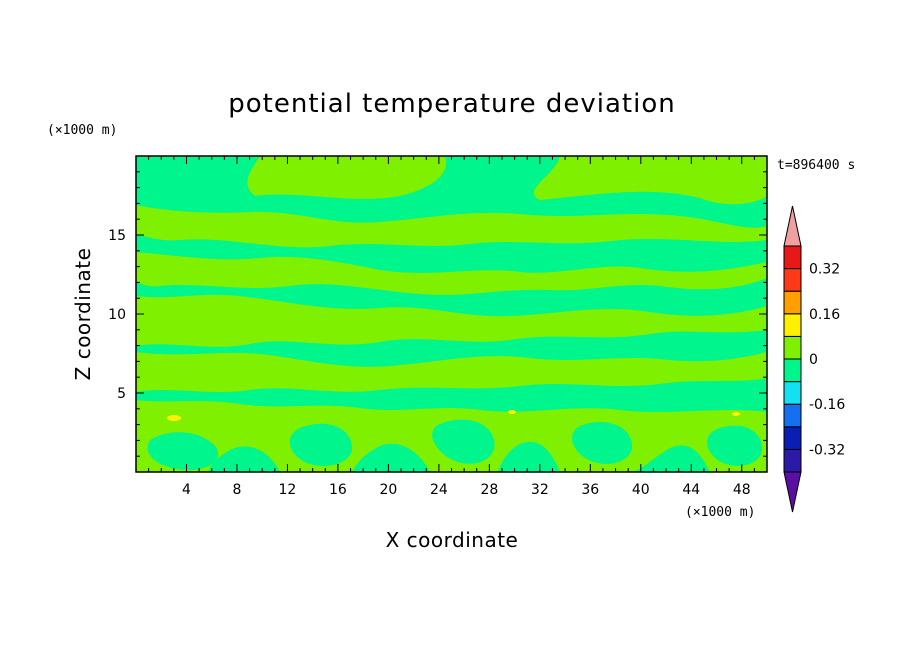 This screenshot has width=904, height=654. I want to click on x-tick-label: 40, so click(641, 490).